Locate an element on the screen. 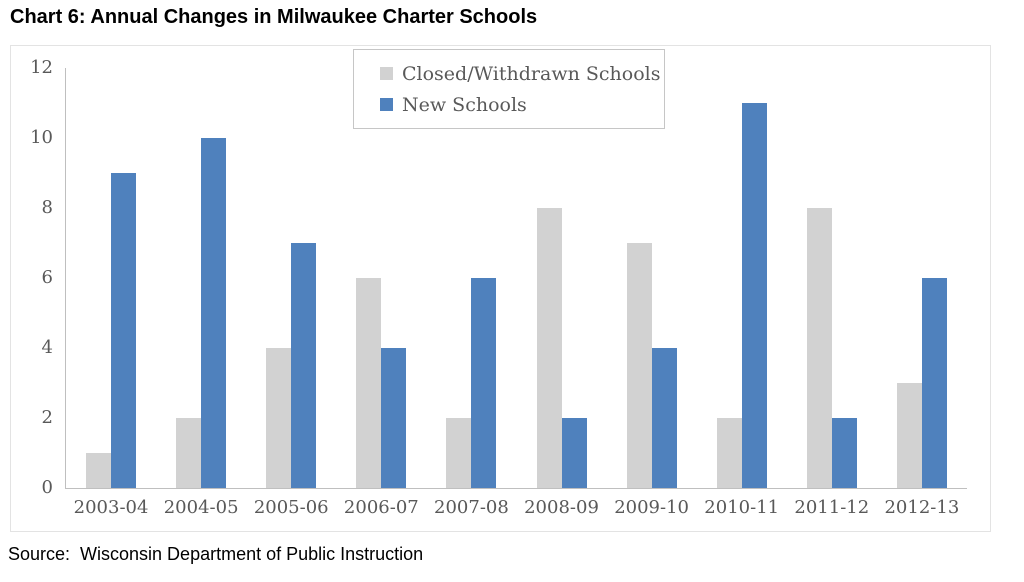  y-axis-tick-label: 0 is located at coordinates (47, 487).